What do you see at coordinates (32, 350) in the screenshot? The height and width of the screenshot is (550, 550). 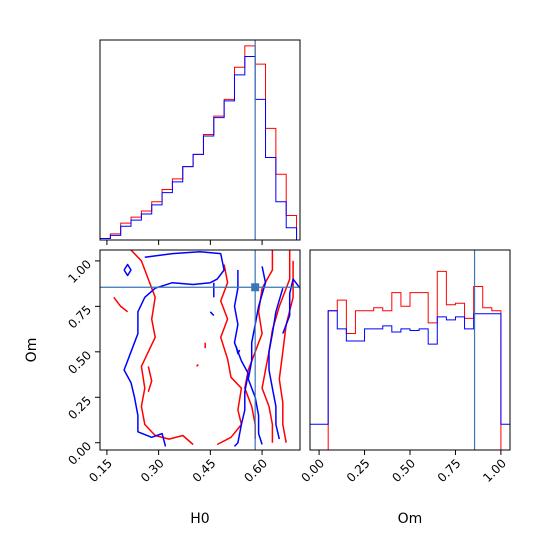 I see `y-axis-label-om: Om` at bounding box center [32, 350].